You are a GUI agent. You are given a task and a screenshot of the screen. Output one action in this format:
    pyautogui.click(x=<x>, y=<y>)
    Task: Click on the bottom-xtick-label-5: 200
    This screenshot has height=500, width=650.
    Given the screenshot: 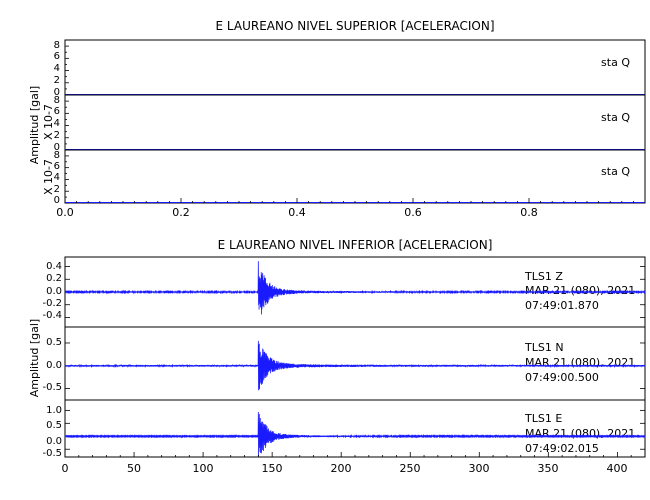 What is the action you would take?
    pyautogui.click(x=341, y=468)
    